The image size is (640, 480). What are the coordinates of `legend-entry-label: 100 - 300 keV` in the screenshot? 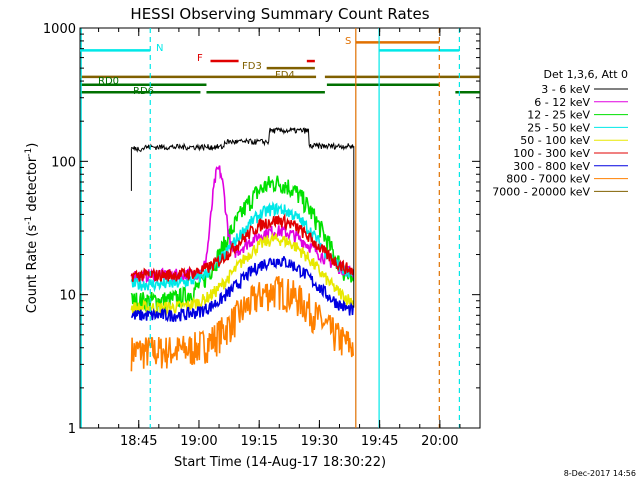 It's located at (551, 153).